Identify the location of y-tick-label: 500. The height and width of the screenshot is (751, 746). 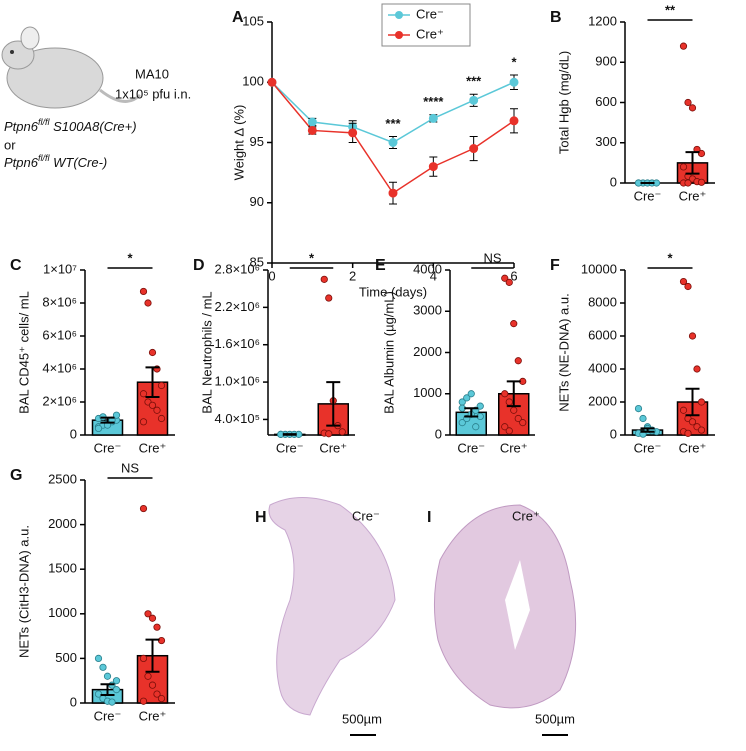
(66, 657).